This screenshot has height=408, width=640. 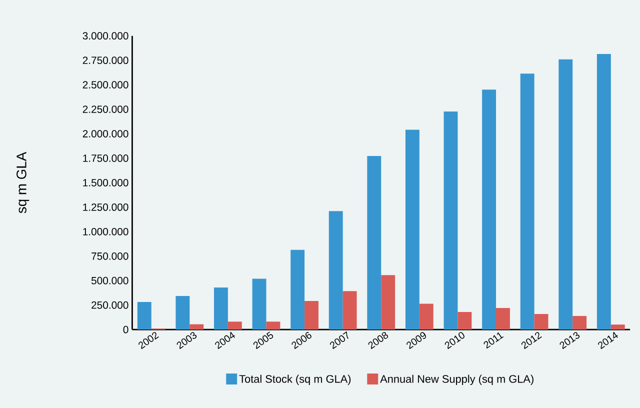 What do you see at coordinates (105, 182) in the screenshot?
I see `y-tick-label: 1.500.000` at bounding box center [105, 182].